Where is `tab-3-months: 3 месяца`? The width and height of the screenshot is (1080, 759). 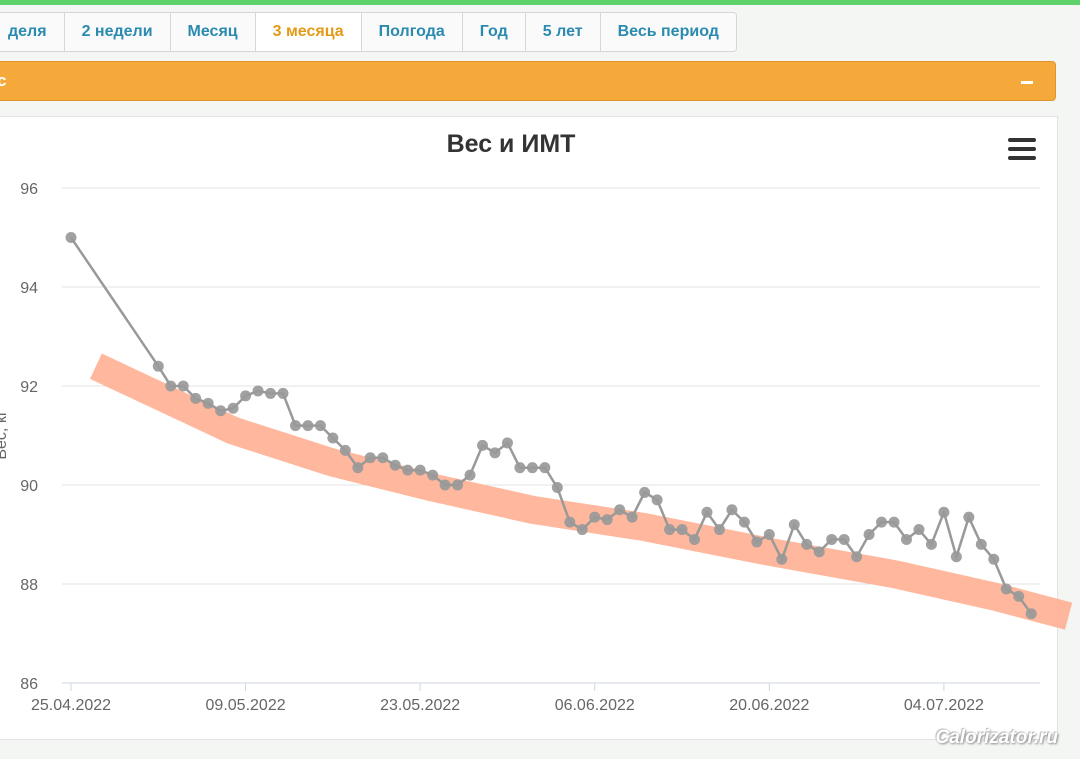 tab-3-months: 3 месяца is located at coordinates (308, 32).